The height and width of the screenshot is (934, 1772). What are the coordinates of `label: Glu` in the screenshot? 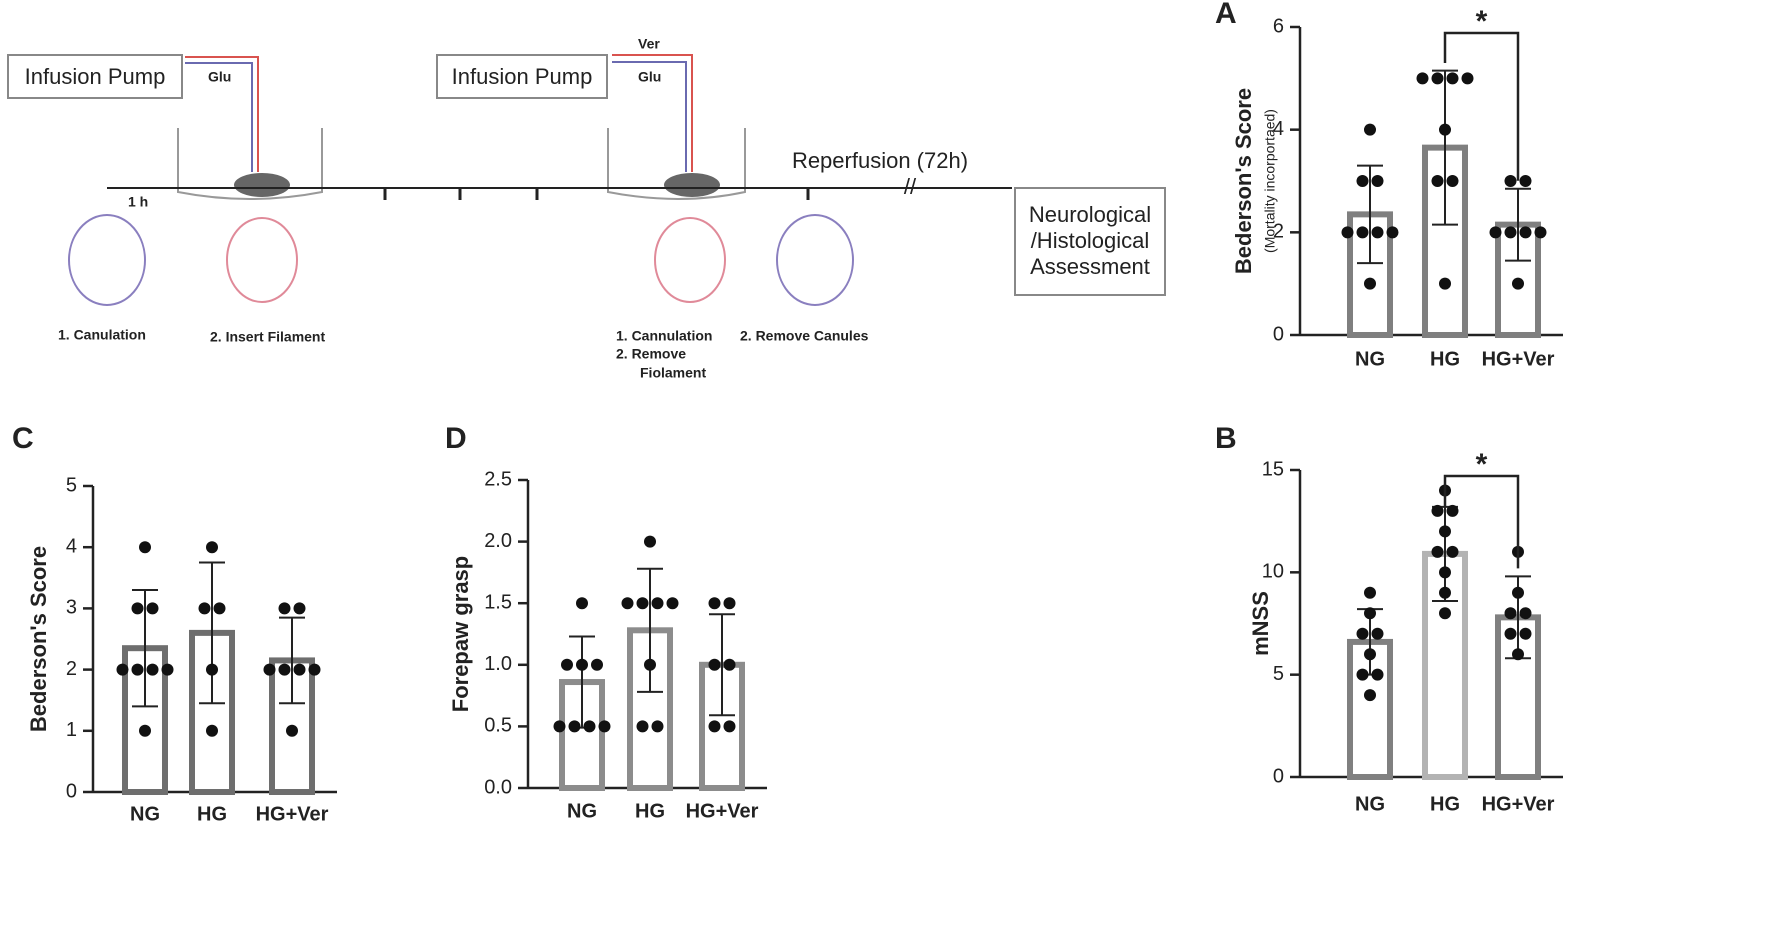 It's located at (219, 77).